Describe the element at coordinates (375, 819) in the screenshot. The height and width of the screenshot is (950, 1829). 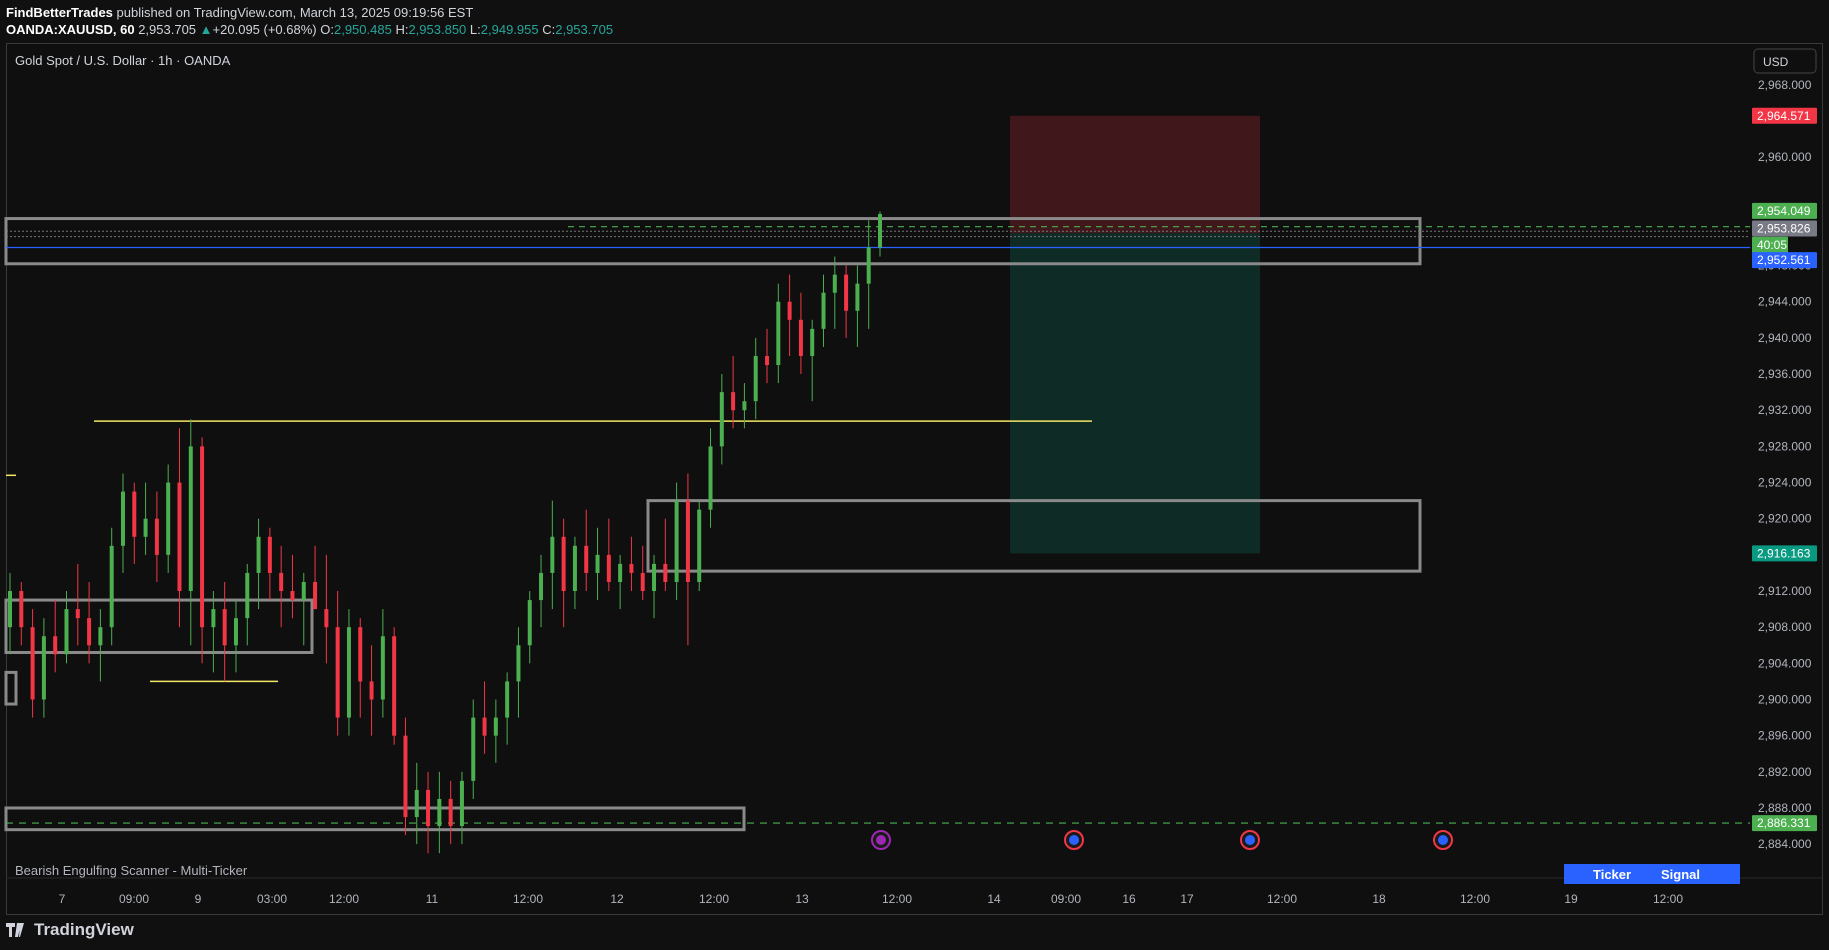
I see `demand-zone-box-bottom` at that location.